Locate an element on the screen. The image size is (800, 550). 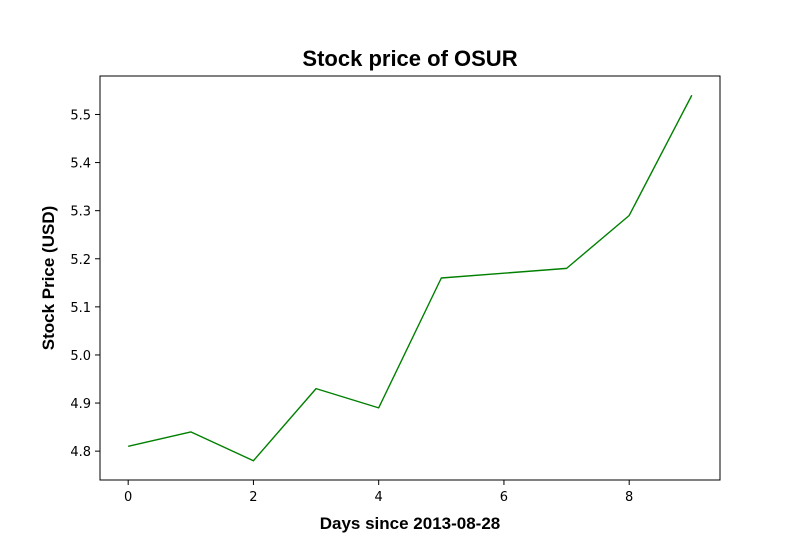
y-tick-label: 4.8 is located at coordinates (80, 452).